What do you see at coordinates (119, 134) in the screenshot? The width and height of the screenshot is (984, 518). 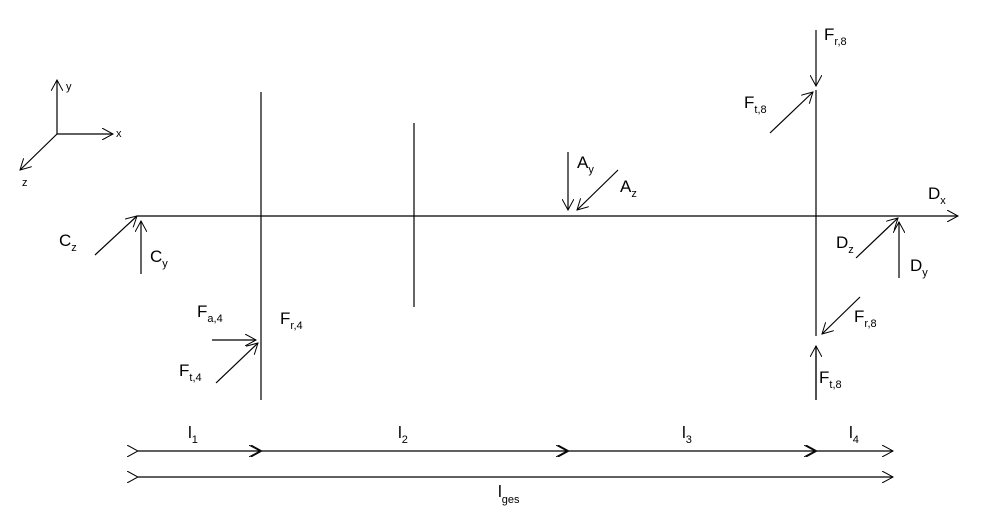 I see `x-axis-label: x` at bounding box center [119, 134].